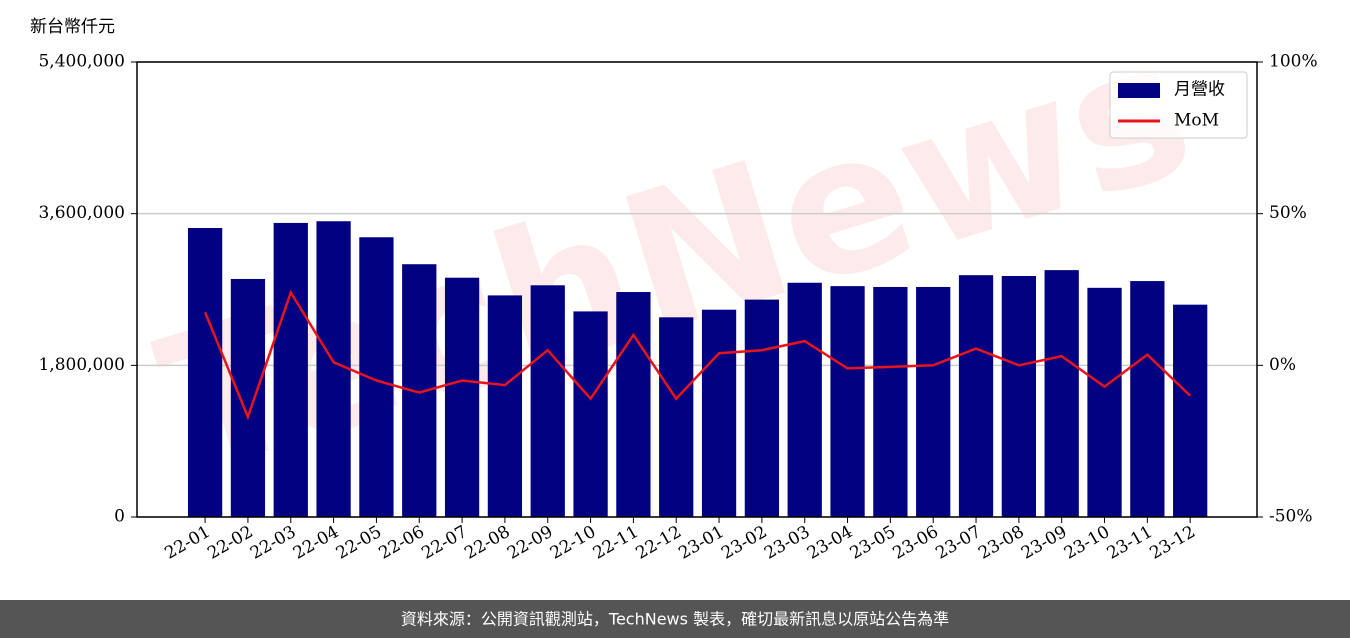 This screenshot has width=1350, height=638. Describe the element at coordinates (1139, 90) in the screenshot. I see `legend-swatch` at that location.